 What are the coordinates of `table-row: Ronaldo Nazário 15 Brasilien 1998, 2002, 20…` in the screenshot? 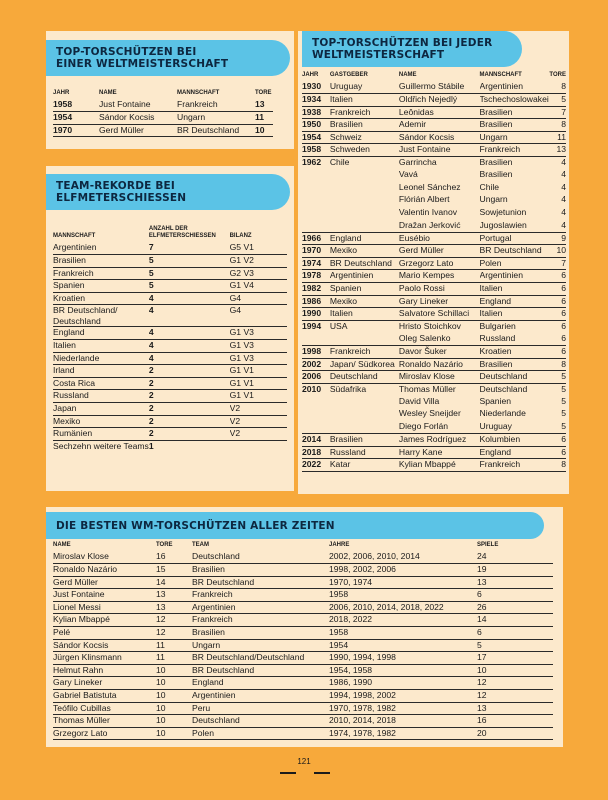 It's located at (303, 570).